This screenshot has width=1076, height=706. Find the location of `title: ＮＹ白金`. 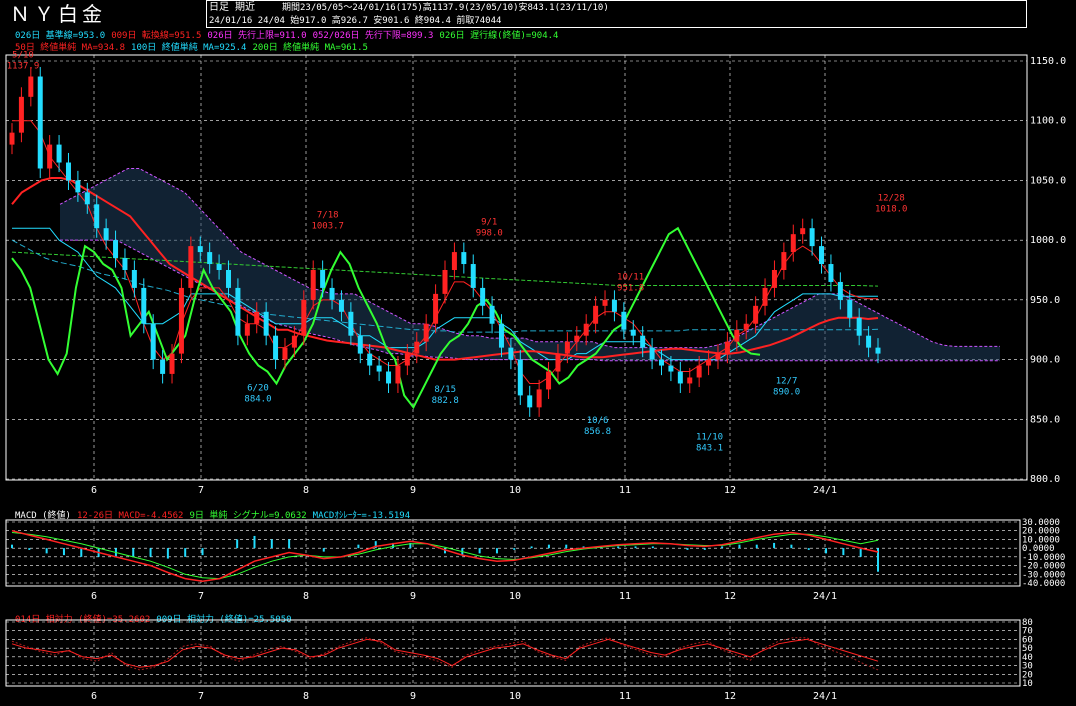

title: ＮＹ白金 is located at coordinates (58, 14).